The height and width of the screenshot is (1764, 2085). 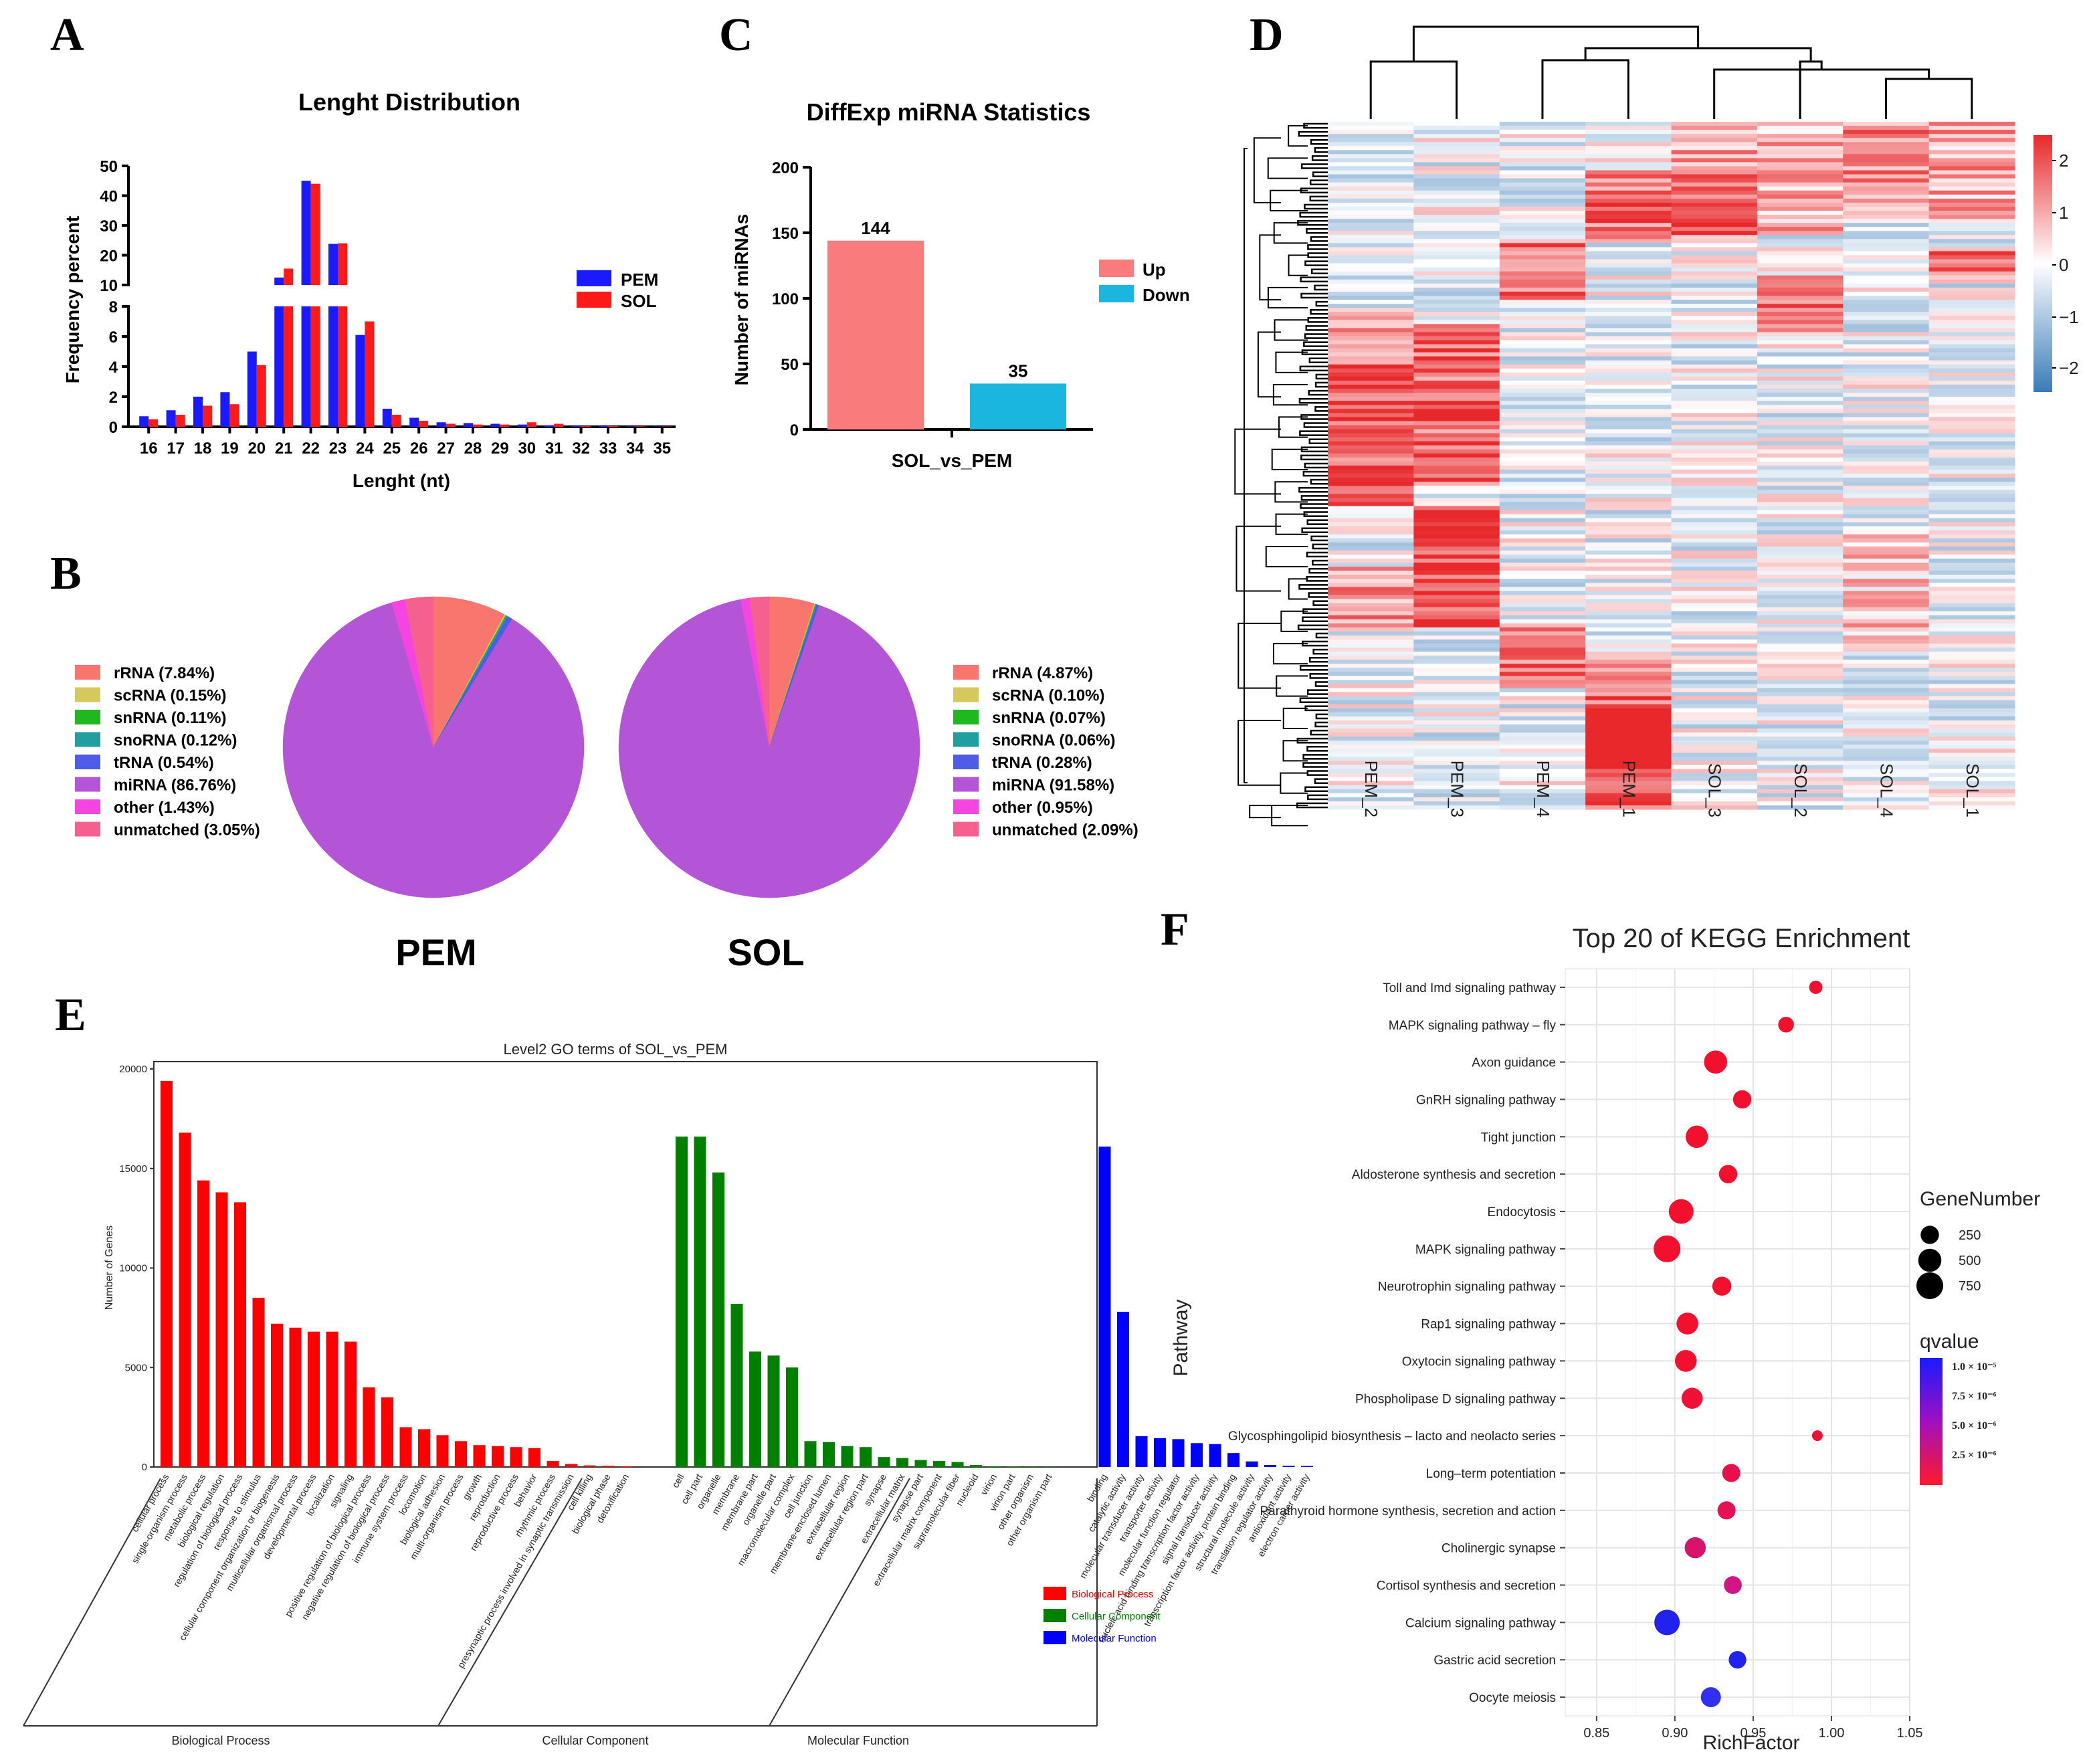 I want to click on e-group-label: Molecular Function, so click(x=858, y=1740).